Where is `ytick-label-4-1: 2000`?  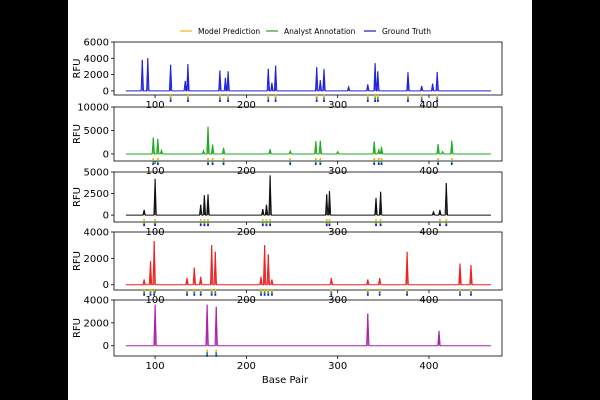
ytick-label-4-1: 2000 is located at coordinates (96, 323).